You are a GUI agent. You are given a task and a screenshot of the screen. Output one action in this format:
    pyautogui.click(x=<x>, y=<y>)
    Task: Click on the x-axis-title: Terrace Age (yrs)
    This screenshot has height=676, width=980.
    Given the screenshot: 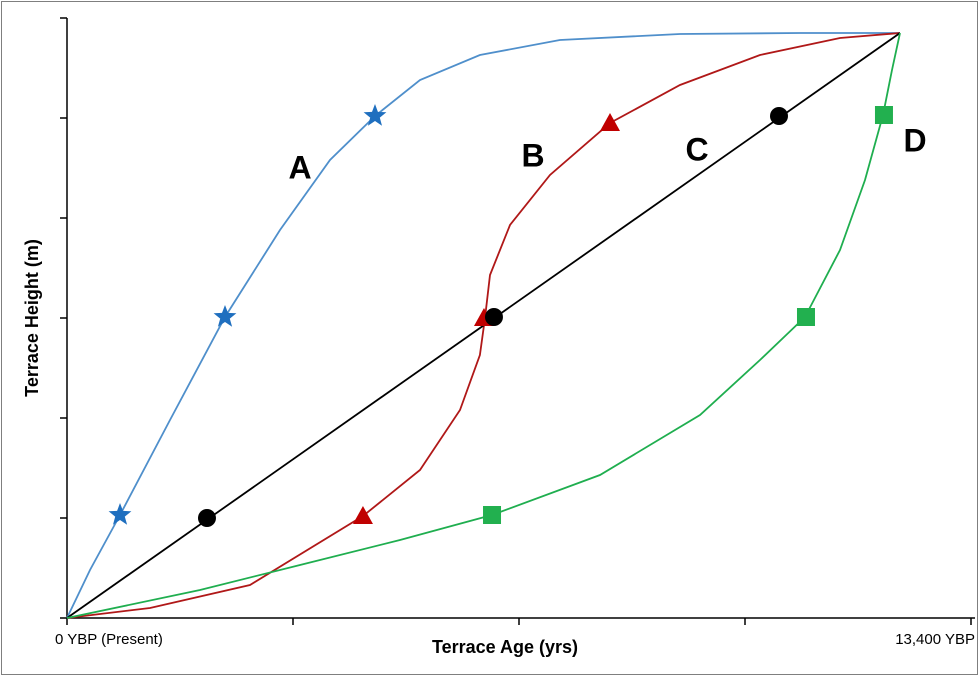 What is the action you would take?
    pyautogui.click(x=505, y=647)
    